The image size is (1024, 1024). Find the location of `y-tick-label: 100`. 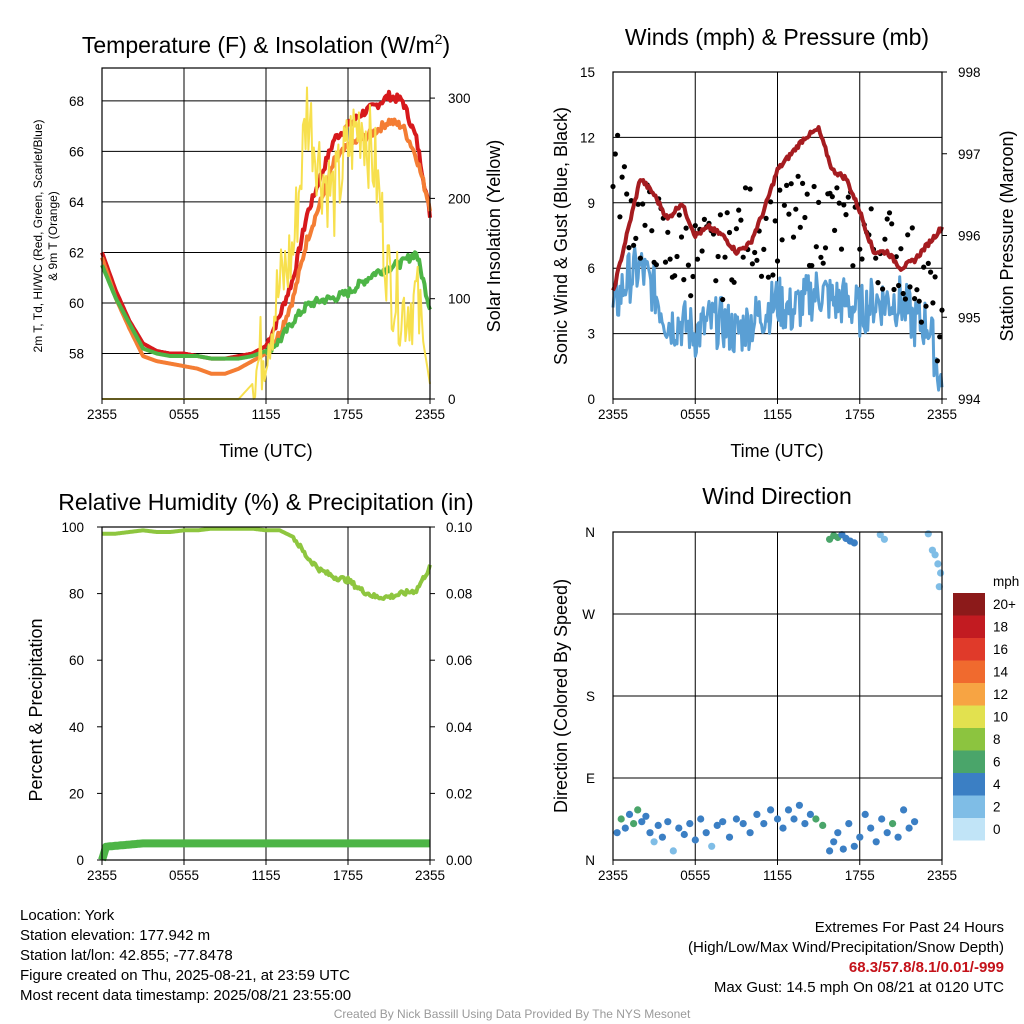

y-tick-label: 100 is located at coordinates (72, 527).